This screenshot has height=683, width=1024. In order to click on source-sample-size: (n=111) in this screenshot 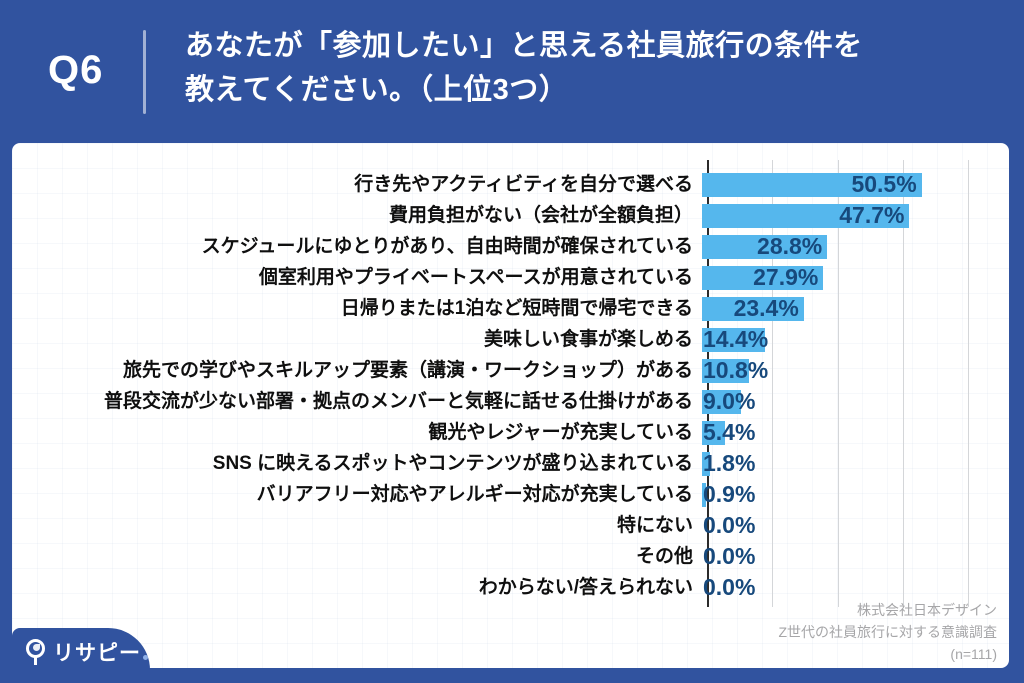, I will do `click(973, 654)`.